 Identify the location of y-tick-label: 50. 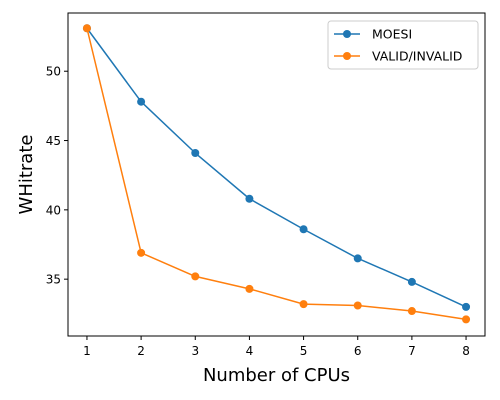
(53, 72).